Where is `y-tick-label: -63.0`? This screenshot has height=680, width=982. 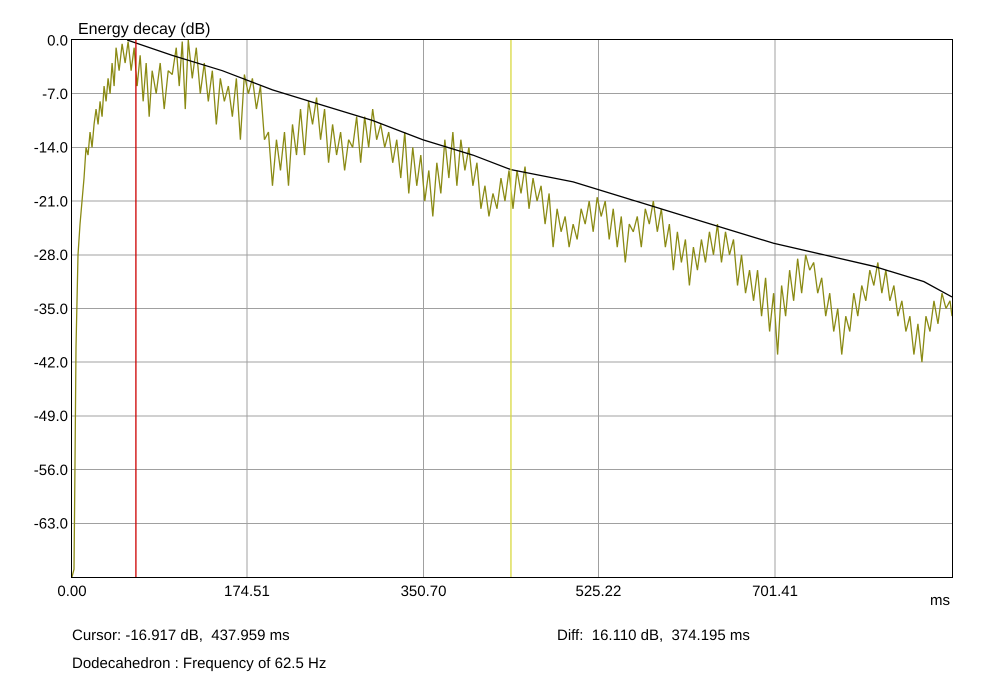
y-tick-label: -63.0 is located at coordinates (51, 524).